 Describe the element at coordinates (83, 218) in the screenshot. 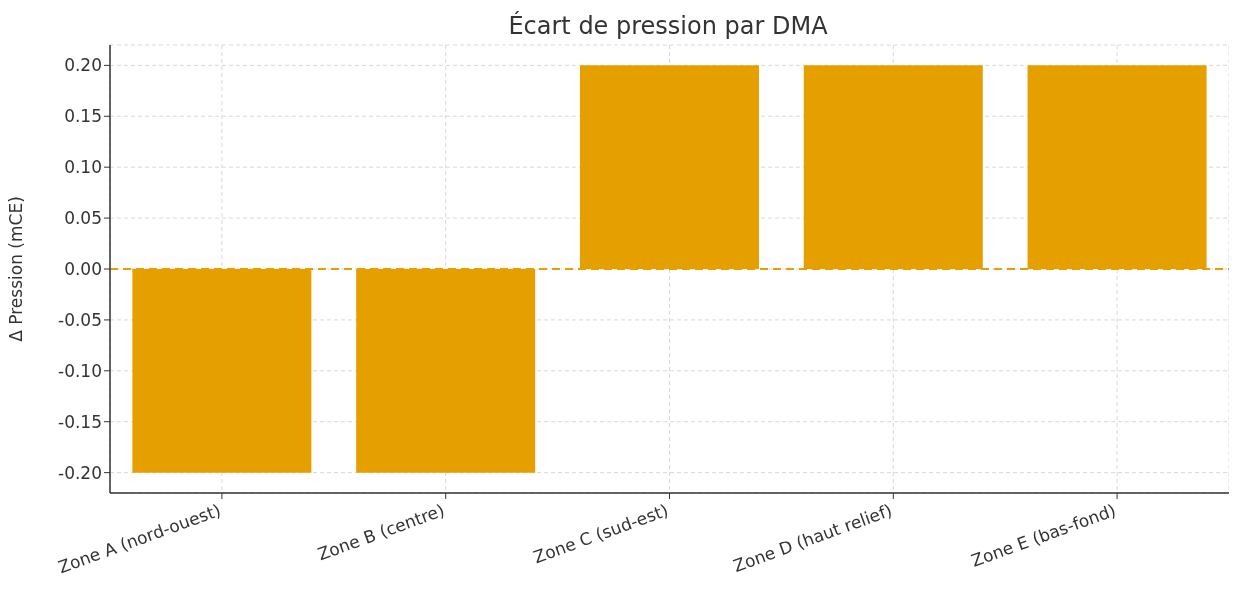

I see `y-tick-label: 0.05` at that location.